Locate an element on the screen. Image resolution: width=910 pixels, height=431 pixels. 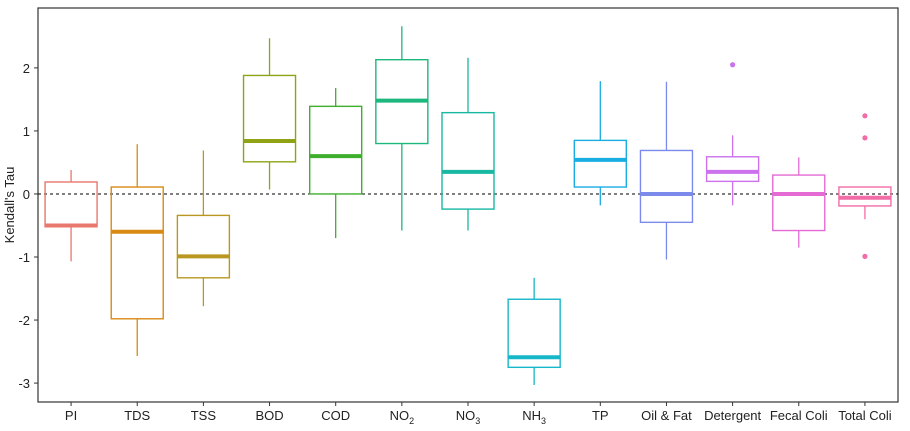
x-tick-label: Detergent is located at coordinates (732, 415).